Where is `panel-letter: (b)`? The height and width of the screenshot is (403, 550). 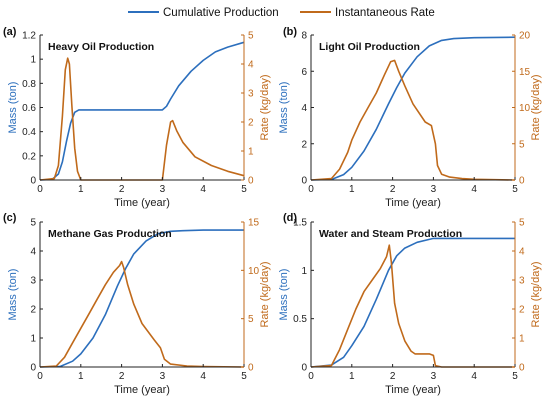 panel-letter: (b) is located at coordinates (290, 32).